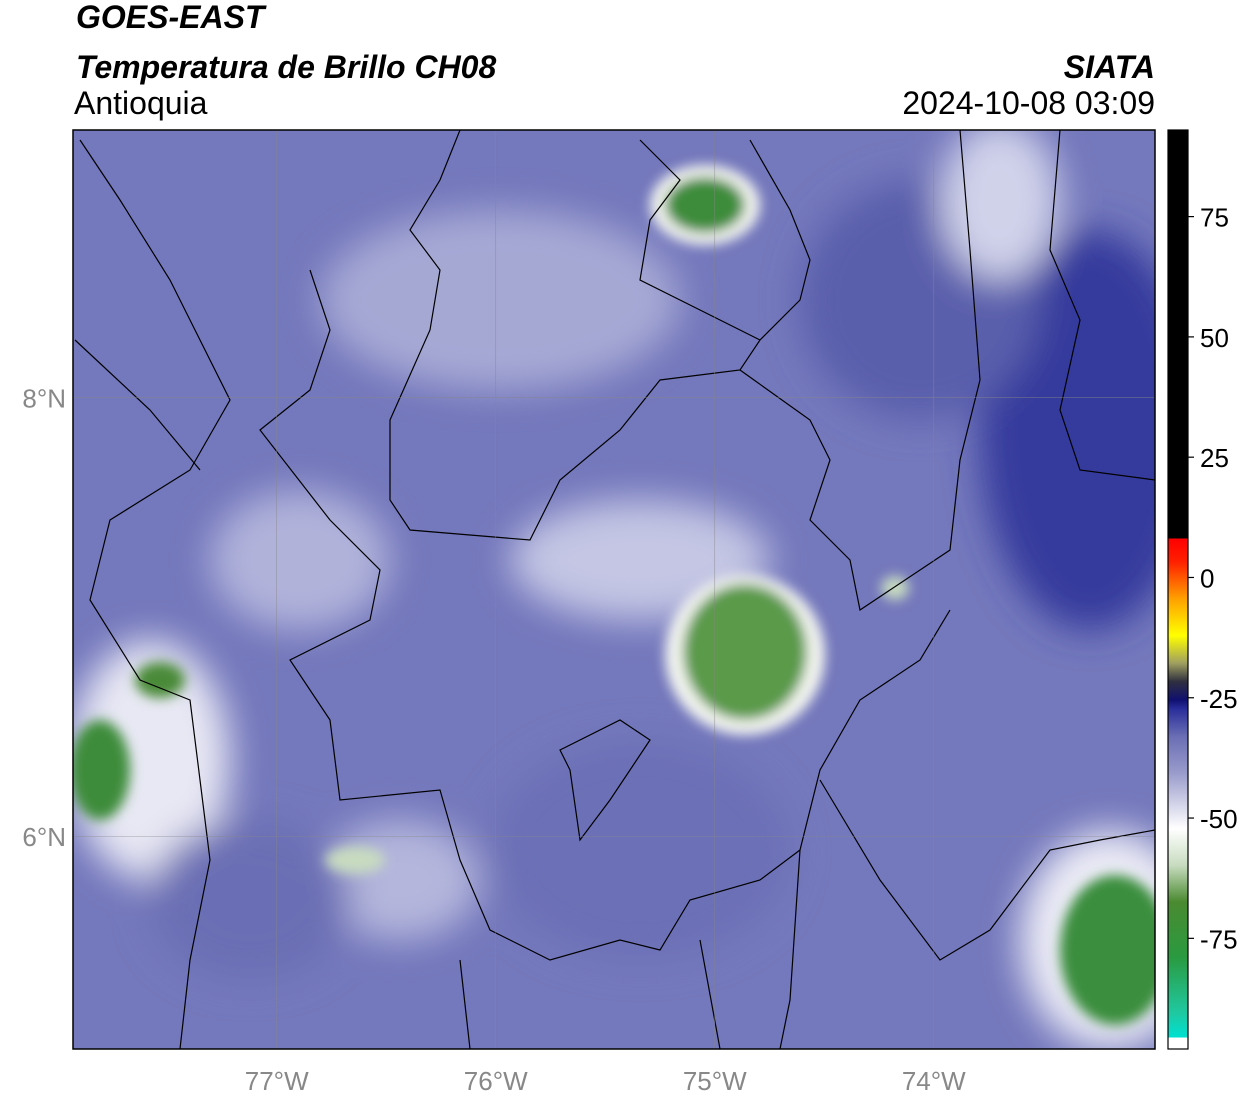 The height and width of the screenshot is (1099, 1252). I want to click on title: GOES-EAST, so click(171, 17).